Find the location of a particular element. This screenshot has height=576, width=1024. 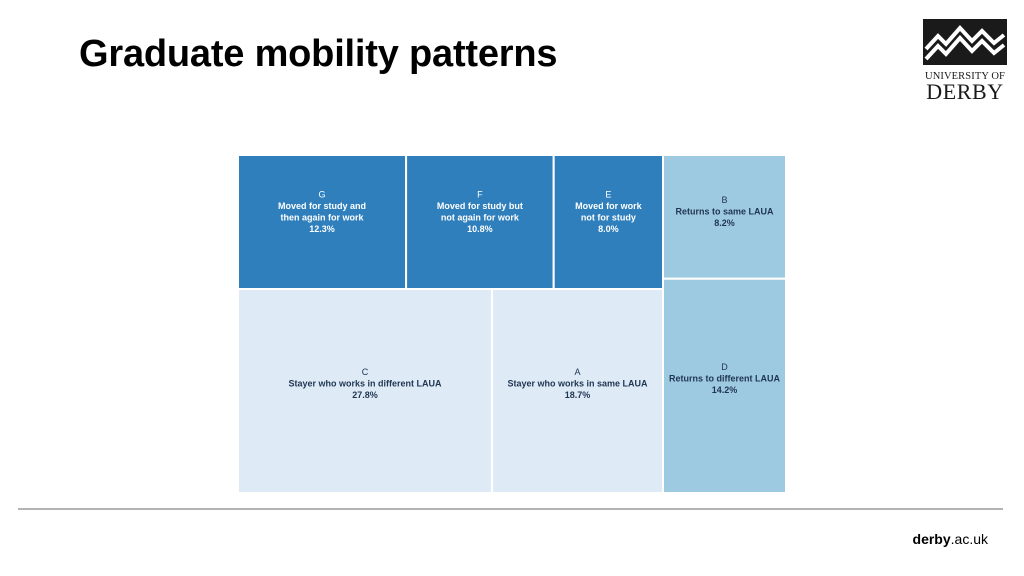

cell-code-label: E is located at coordinates (608, 194).